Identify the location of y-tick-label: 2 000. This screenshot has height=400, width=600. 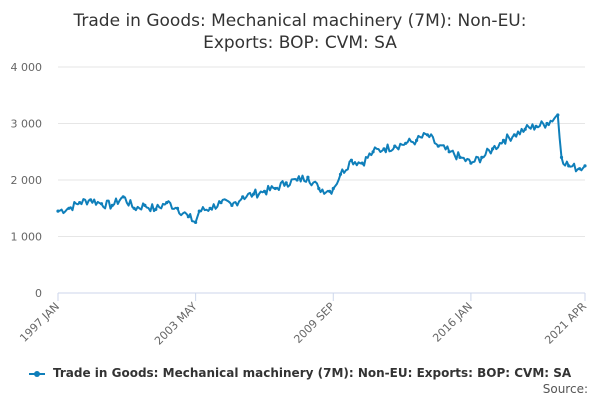
(27, 180).